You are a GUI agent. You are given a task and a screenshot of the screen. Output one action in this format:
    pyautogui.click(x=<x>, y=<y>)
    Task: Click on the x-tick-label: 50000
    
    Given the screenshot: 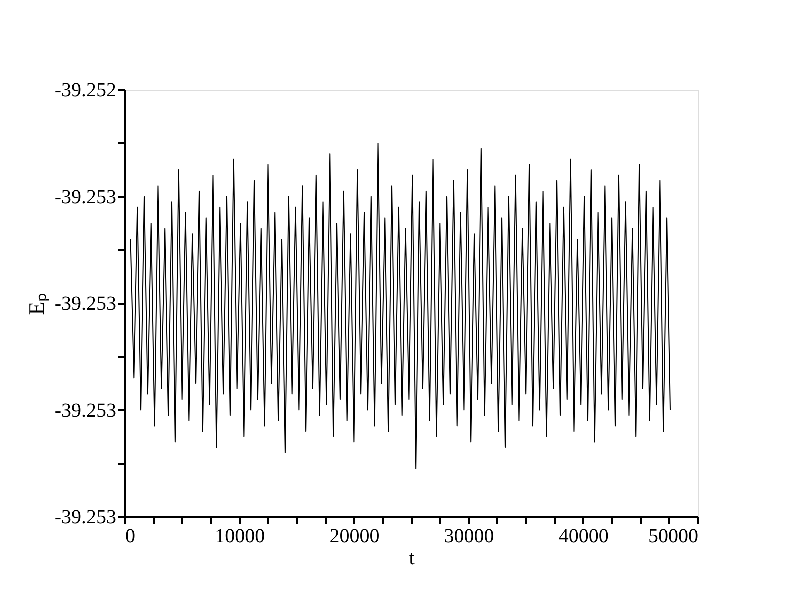 What is the action you would take?
    pyautogui.click(x=673, y=537)
    